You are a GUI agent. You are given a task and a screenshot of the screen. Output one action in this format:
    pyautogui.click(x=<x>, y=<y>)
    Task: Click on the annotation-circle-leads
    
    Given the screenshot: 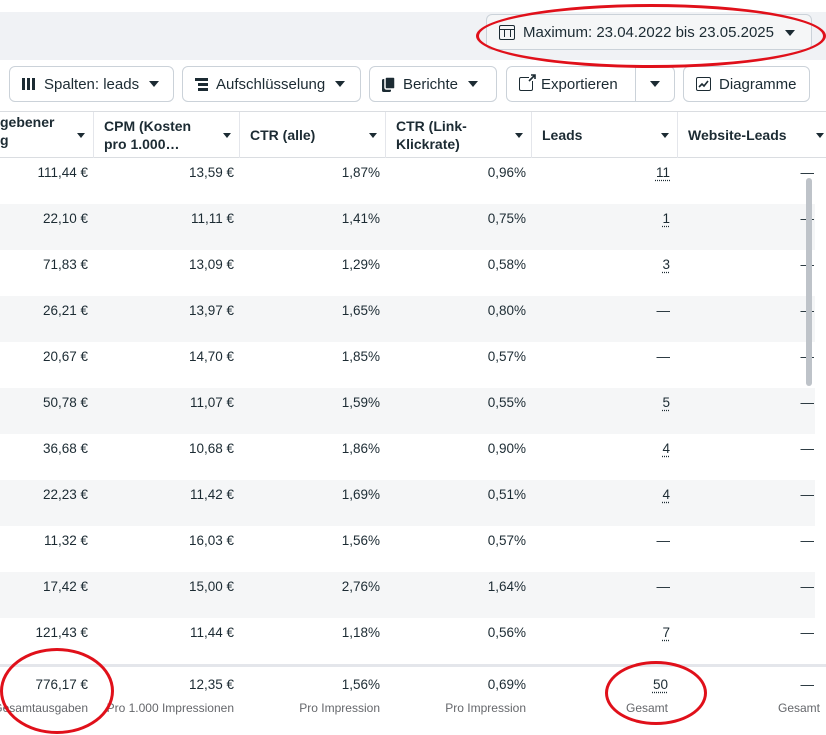 What is the action you would take?
    pyautogui.click(x=656, y=693)
    